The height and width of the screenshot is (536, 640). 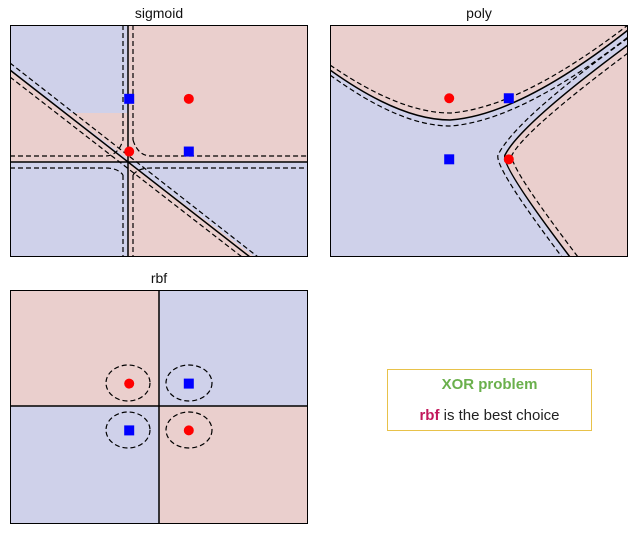 What do you see at coordinates (489, 384) in the screenshot?
I see `note-title: XOR problem` at bounding box center [489, 384].